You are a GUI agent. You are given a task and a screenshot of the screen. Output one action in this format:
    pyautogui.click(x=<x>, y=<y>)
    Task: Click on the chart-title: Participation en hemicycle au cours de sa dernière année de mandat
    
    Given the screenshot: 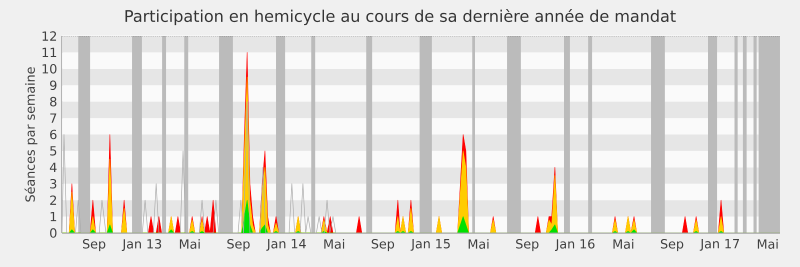 What is the action you would take?
    pyautogui.click(x=401, y=17)
    